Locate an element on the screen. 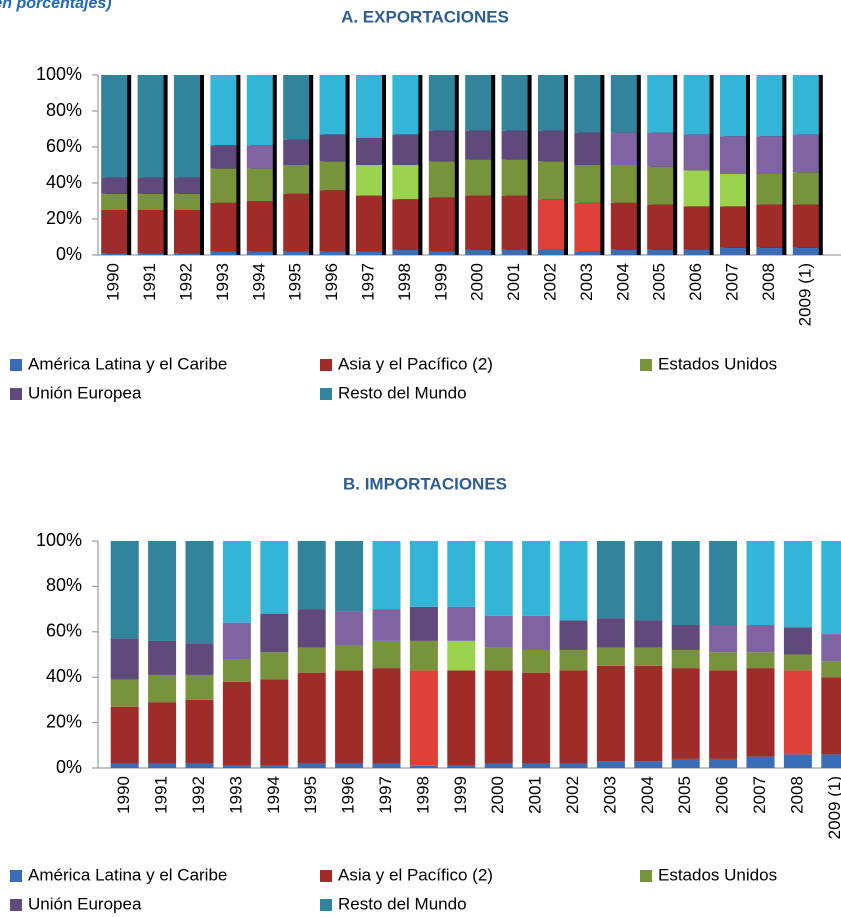 The image size is (841, 917). x-tick-label: 1993 is located at coordinates (222, 282).